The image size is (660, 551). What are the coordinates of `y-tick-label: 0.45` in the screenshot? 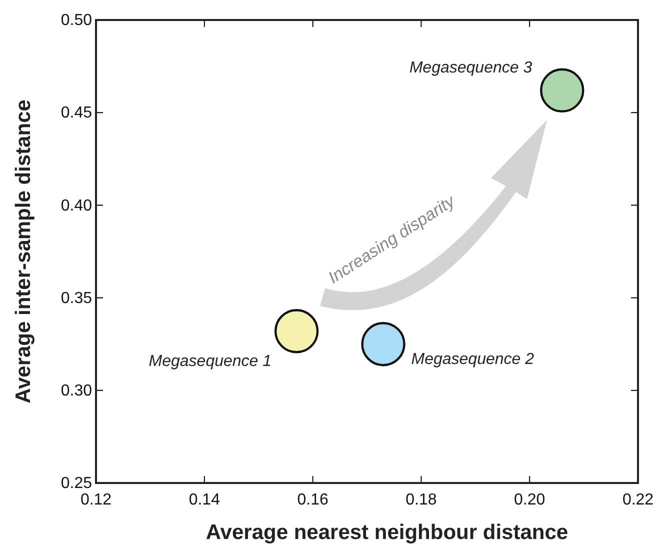 It's located at (76, 113).